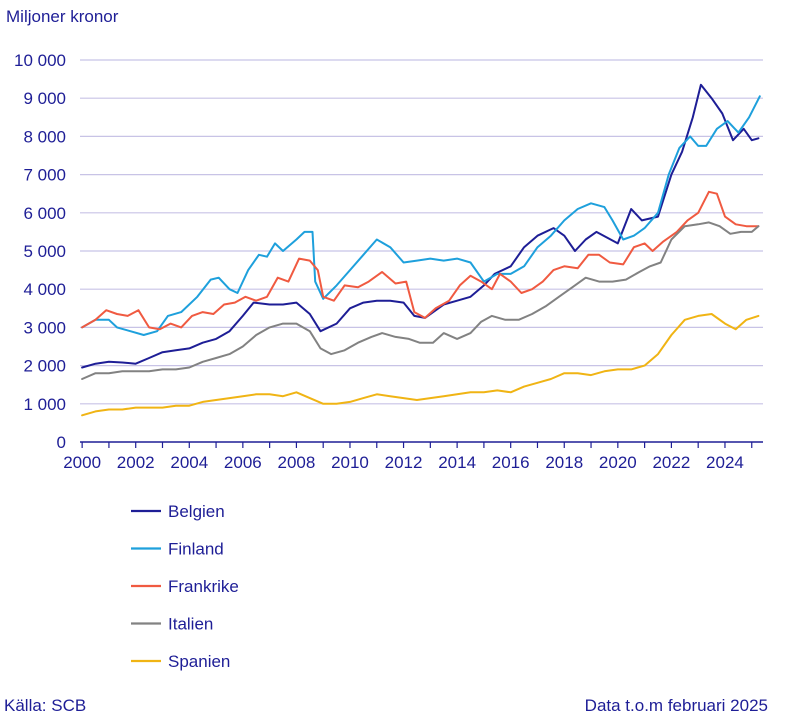  Describe the element at coordinates (44, 98) in the screenshot. I see `y-tick-label: 9 000` at that location.